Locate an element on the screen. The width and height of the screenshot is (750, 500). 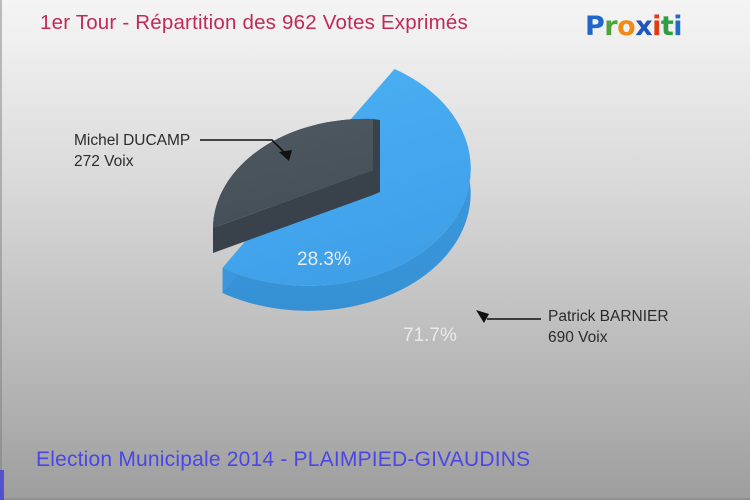
callout-ducamp-name: Michel DUCAMP is located at coordinates (132, 140).